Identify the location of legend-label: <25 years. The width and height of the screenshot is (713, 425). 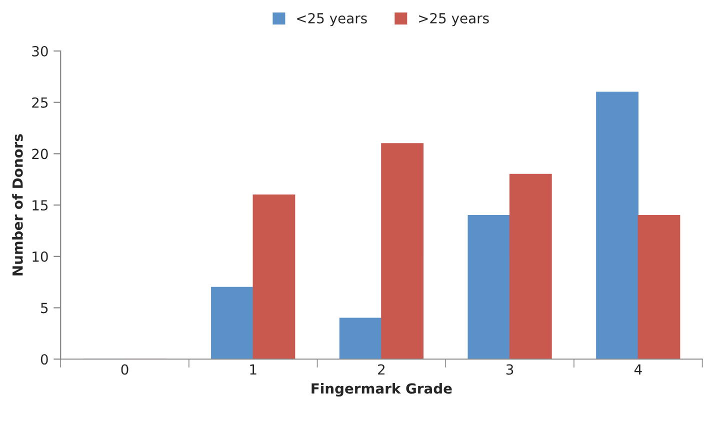
(332, 19).